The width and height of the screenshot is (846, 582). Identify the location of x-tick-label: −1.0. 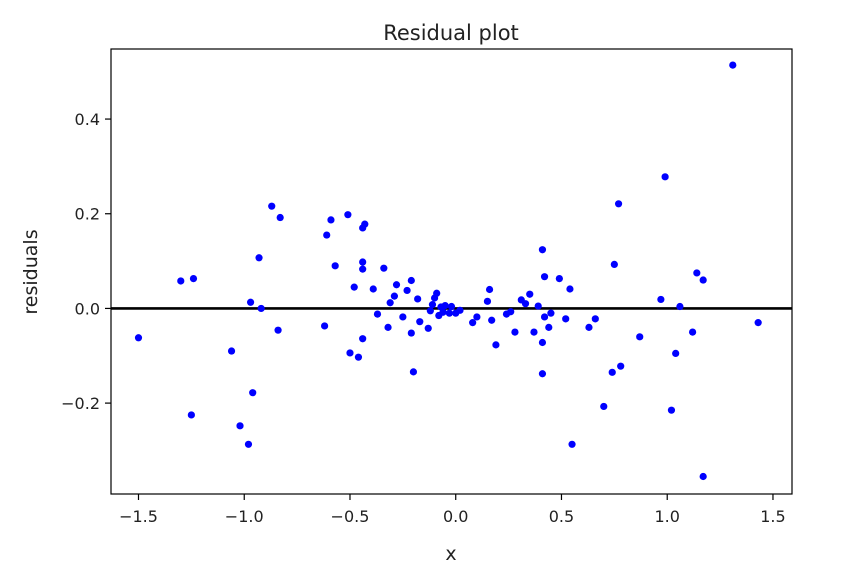
(244, 516).